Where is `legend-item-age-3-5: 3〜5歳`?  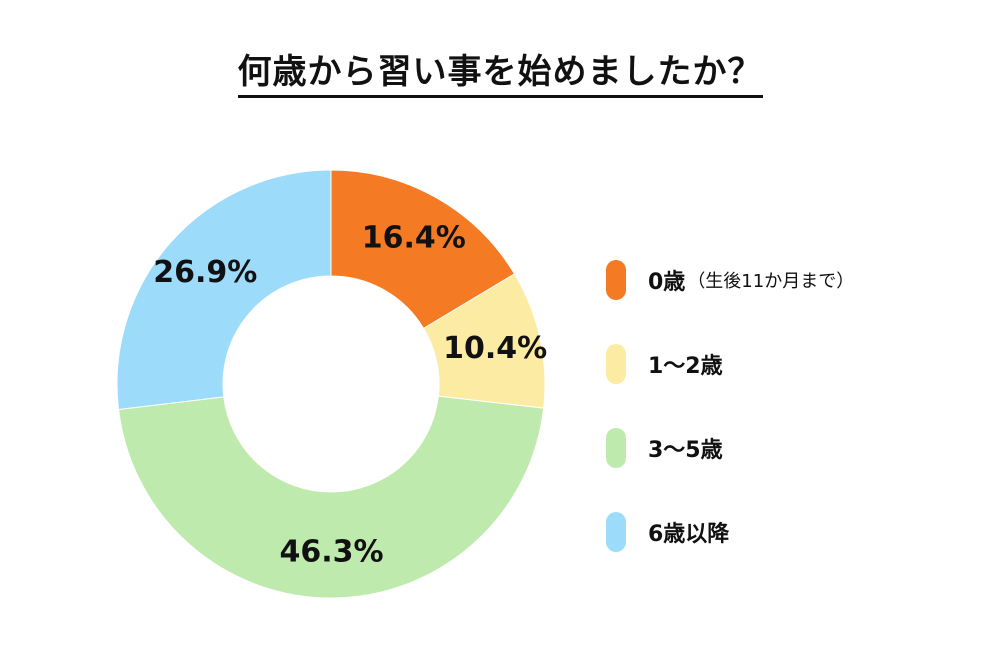
legend-item-age-3-5: 3〜5歳 is located at coordinates (730, 448).